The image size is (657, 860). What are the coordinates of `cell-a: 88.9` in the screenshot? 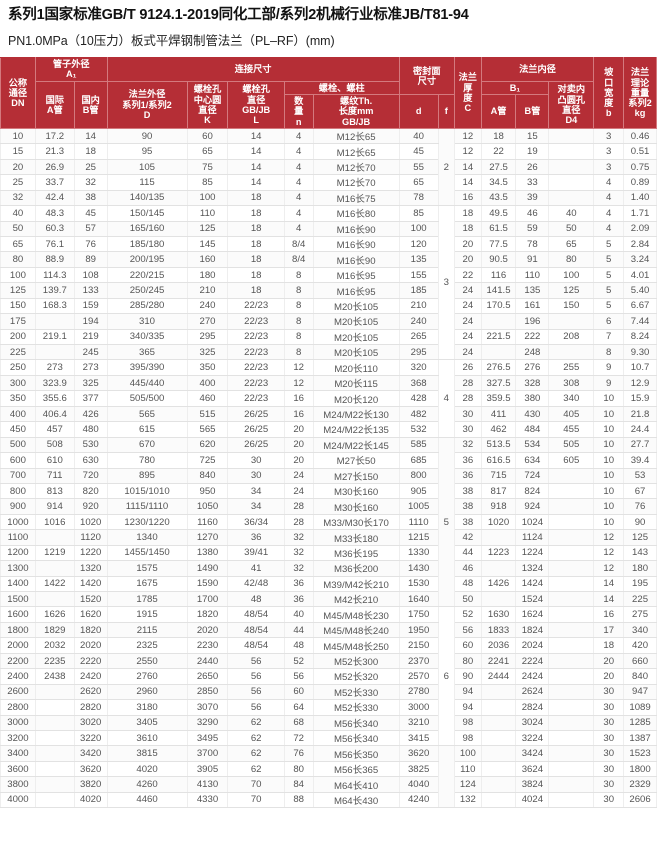 It's located at (54, 259).